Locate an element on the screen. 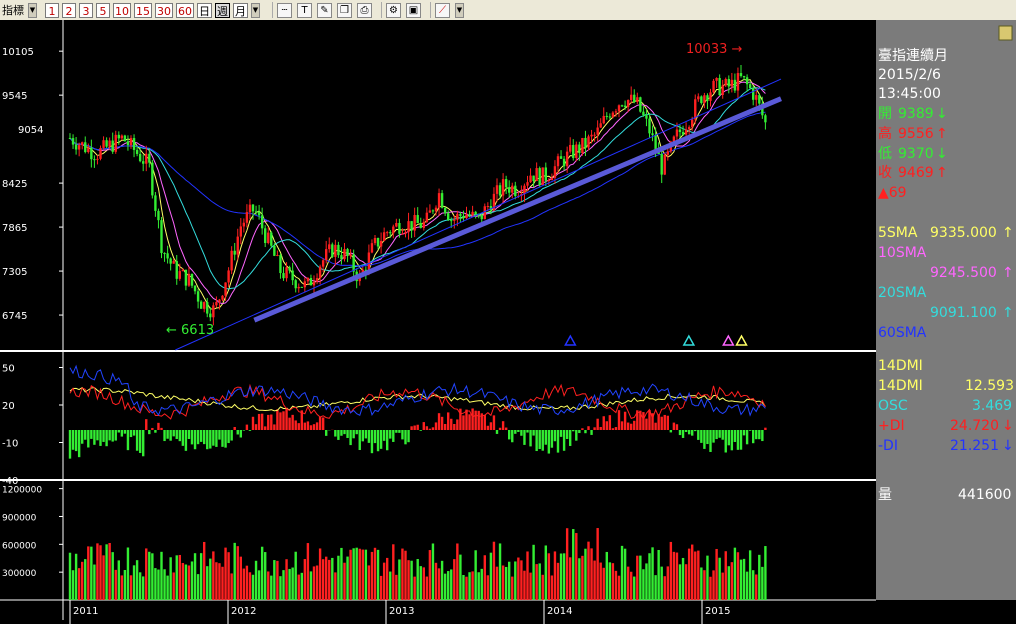  pencil-icon: ✎ is located at coordinates (324, 10).